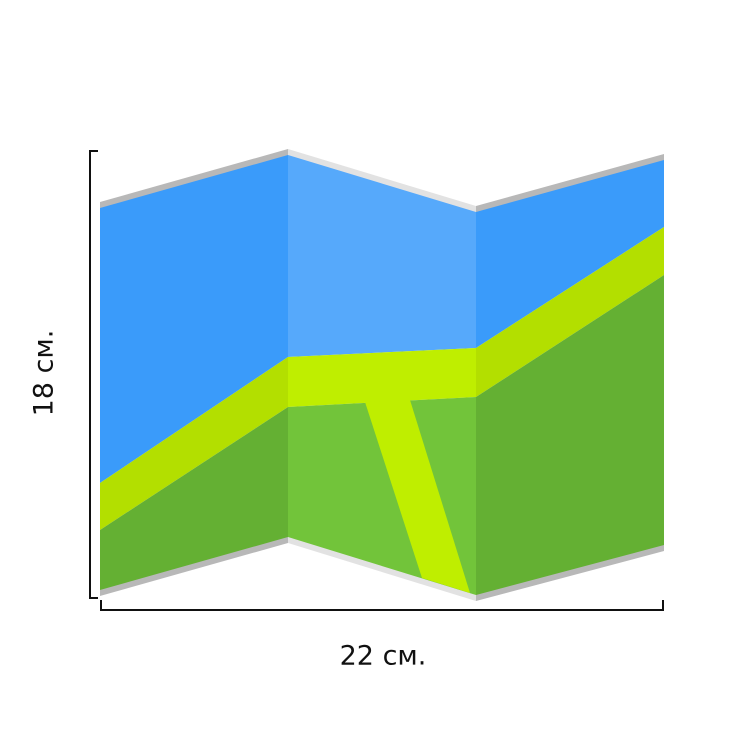  What do you see at coordinates (44, 373) in the screenshot?
I see `height-label: 18 см.` at bounding box center [44, 373].